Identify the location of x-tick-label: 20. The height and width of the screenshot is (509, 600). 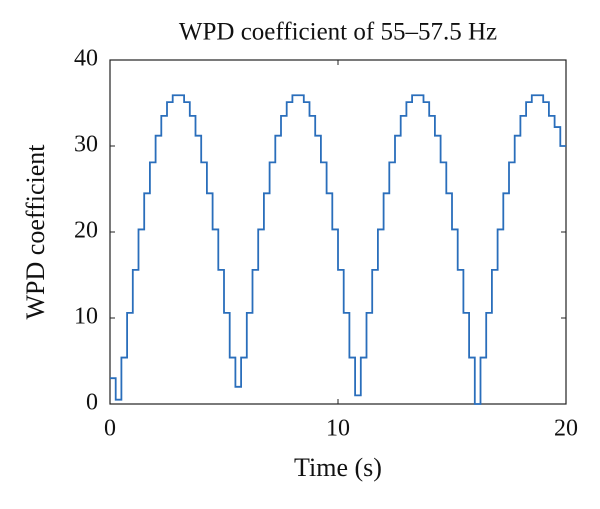
(566, 429).